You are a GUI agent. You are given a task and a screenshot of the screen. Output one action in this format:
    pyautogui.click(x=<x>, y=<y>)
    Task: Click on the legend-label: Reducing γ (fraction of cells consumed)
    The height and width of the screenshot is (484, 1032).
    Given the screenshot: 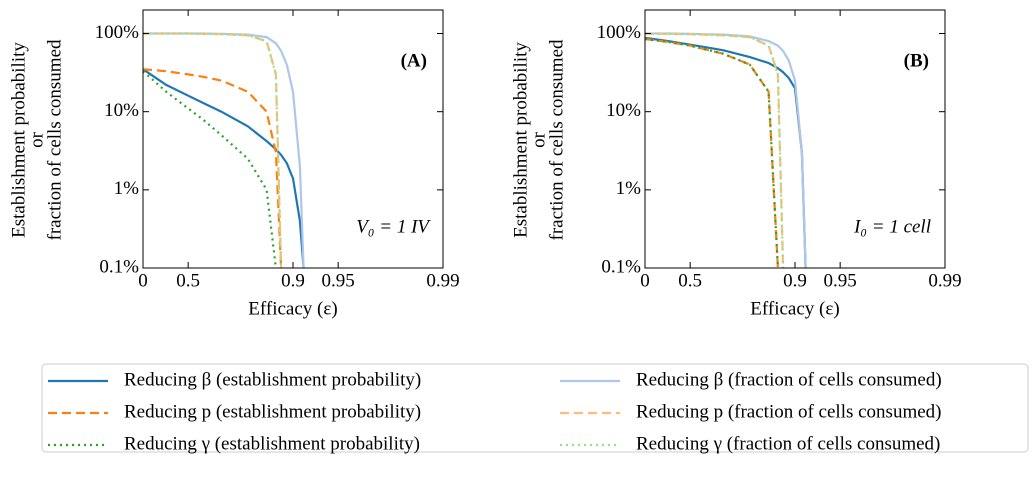 What is the action you would take?
    pyautogui.click(x=788, y=443)
    